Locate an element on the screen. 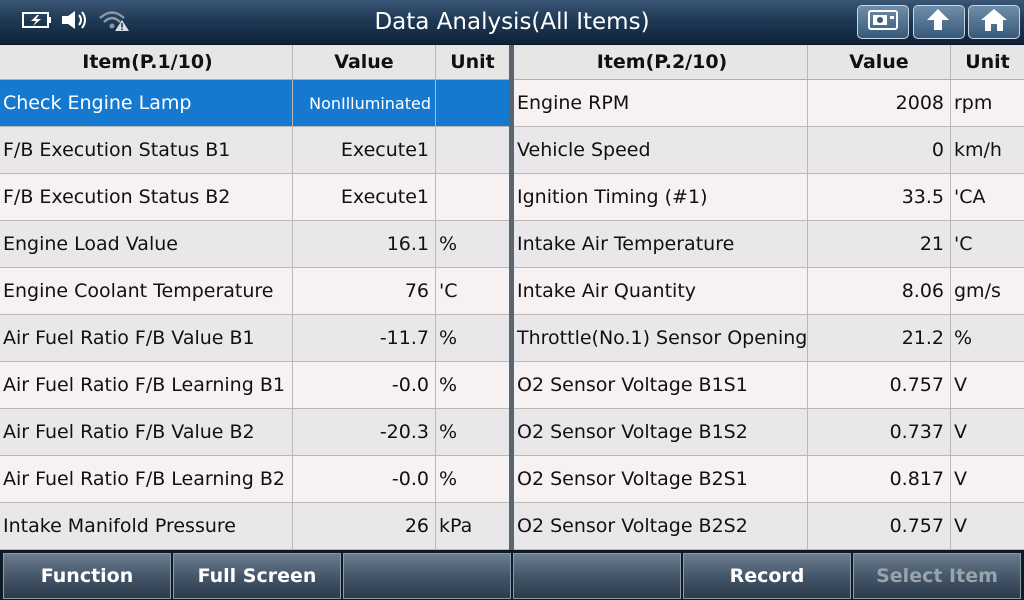 The image size is (1024, 600). table-row: O2 Sensor Voltage B1S1 0.757 V is located at coordinates (769, 385).